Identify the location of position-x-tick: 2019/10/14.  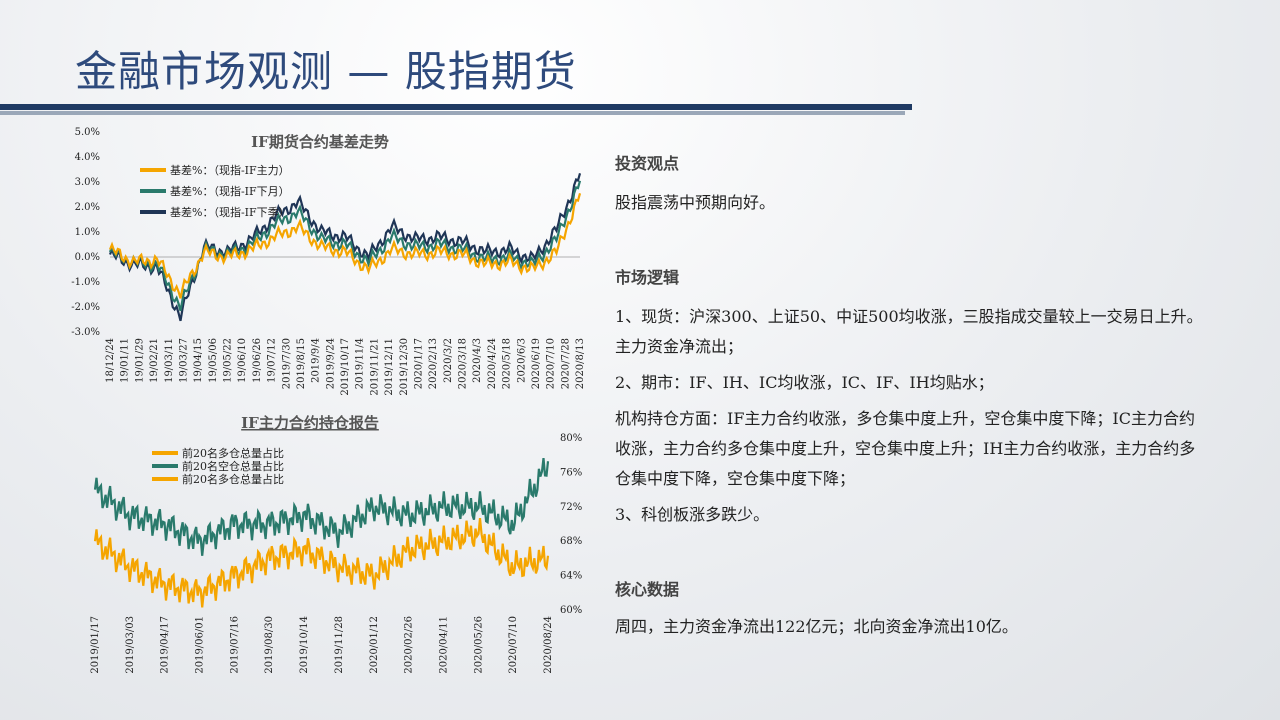
(304, 645).